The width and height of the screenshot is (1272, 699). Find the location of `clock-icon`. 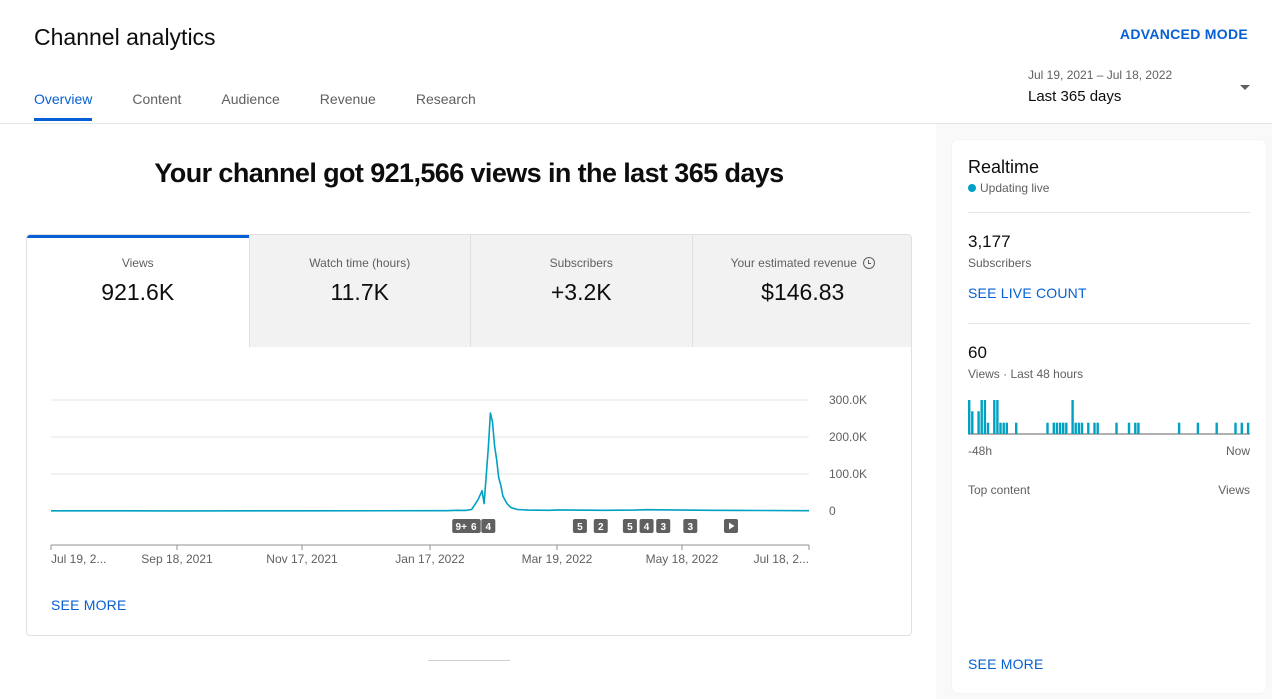

clock-icon is located at coordinates (868, 263).